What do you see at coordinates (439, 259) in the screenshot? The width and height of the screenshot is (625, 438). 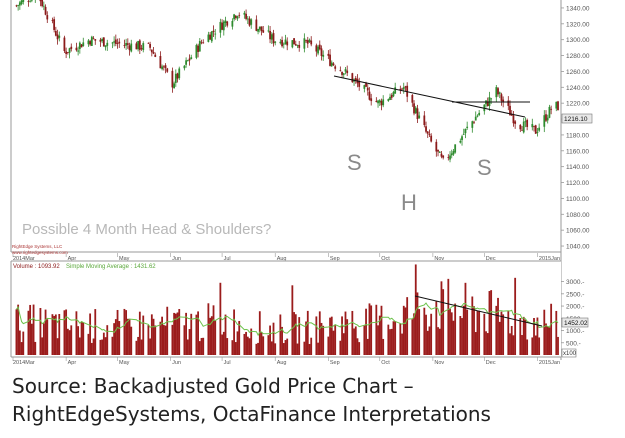 I see `month-label: Nov` at bounding box center [439, 259].